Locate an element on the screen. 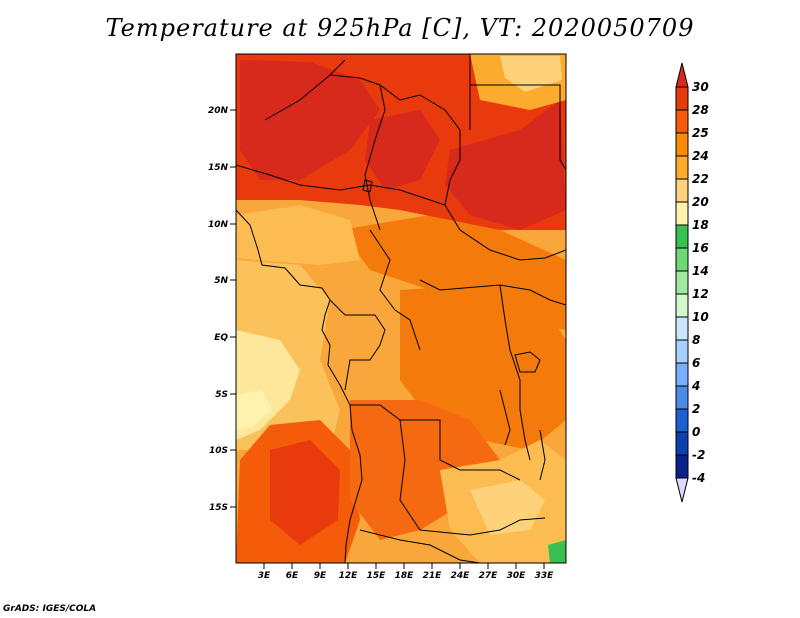  lake-malawi is located at coordinates (542, 455).